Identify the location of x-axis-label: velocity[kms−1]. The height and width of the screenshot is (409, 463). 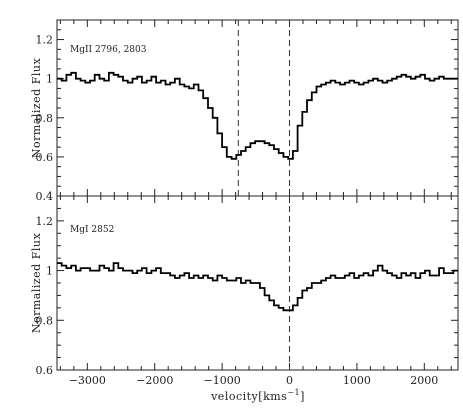
(257, 395).